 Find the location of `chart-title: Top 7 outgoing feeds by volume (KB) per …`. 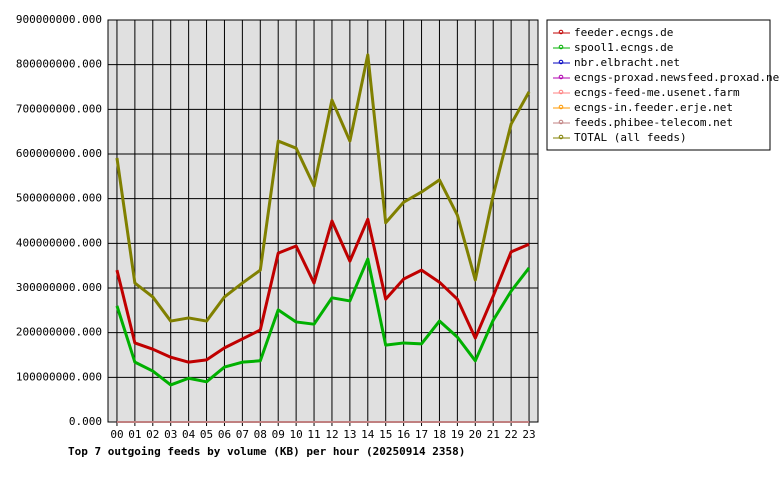

chart-title: Top 7 outgoing feeds by volume (KB) per … is located at coordinates (266, 451).